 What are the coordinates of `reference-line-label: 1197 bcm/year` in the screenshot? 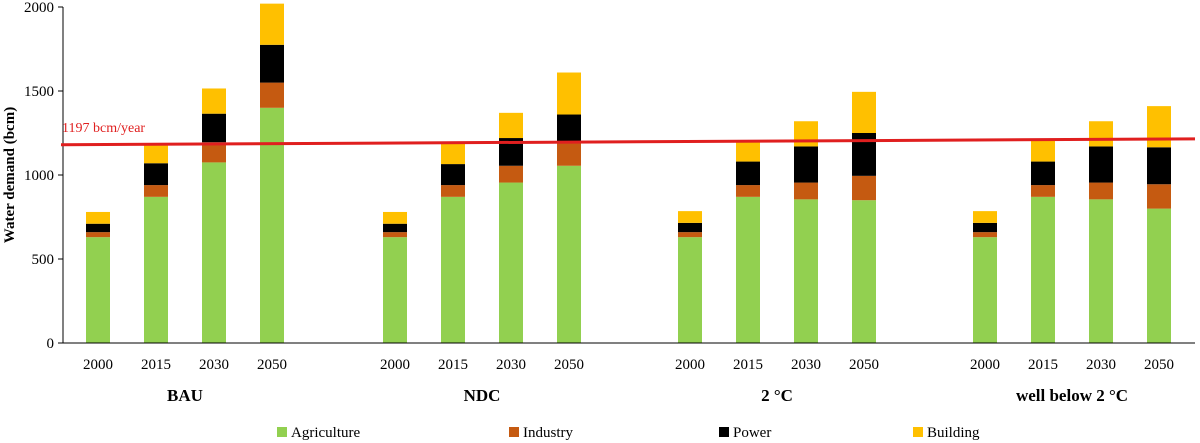 It's located at (103, 128).